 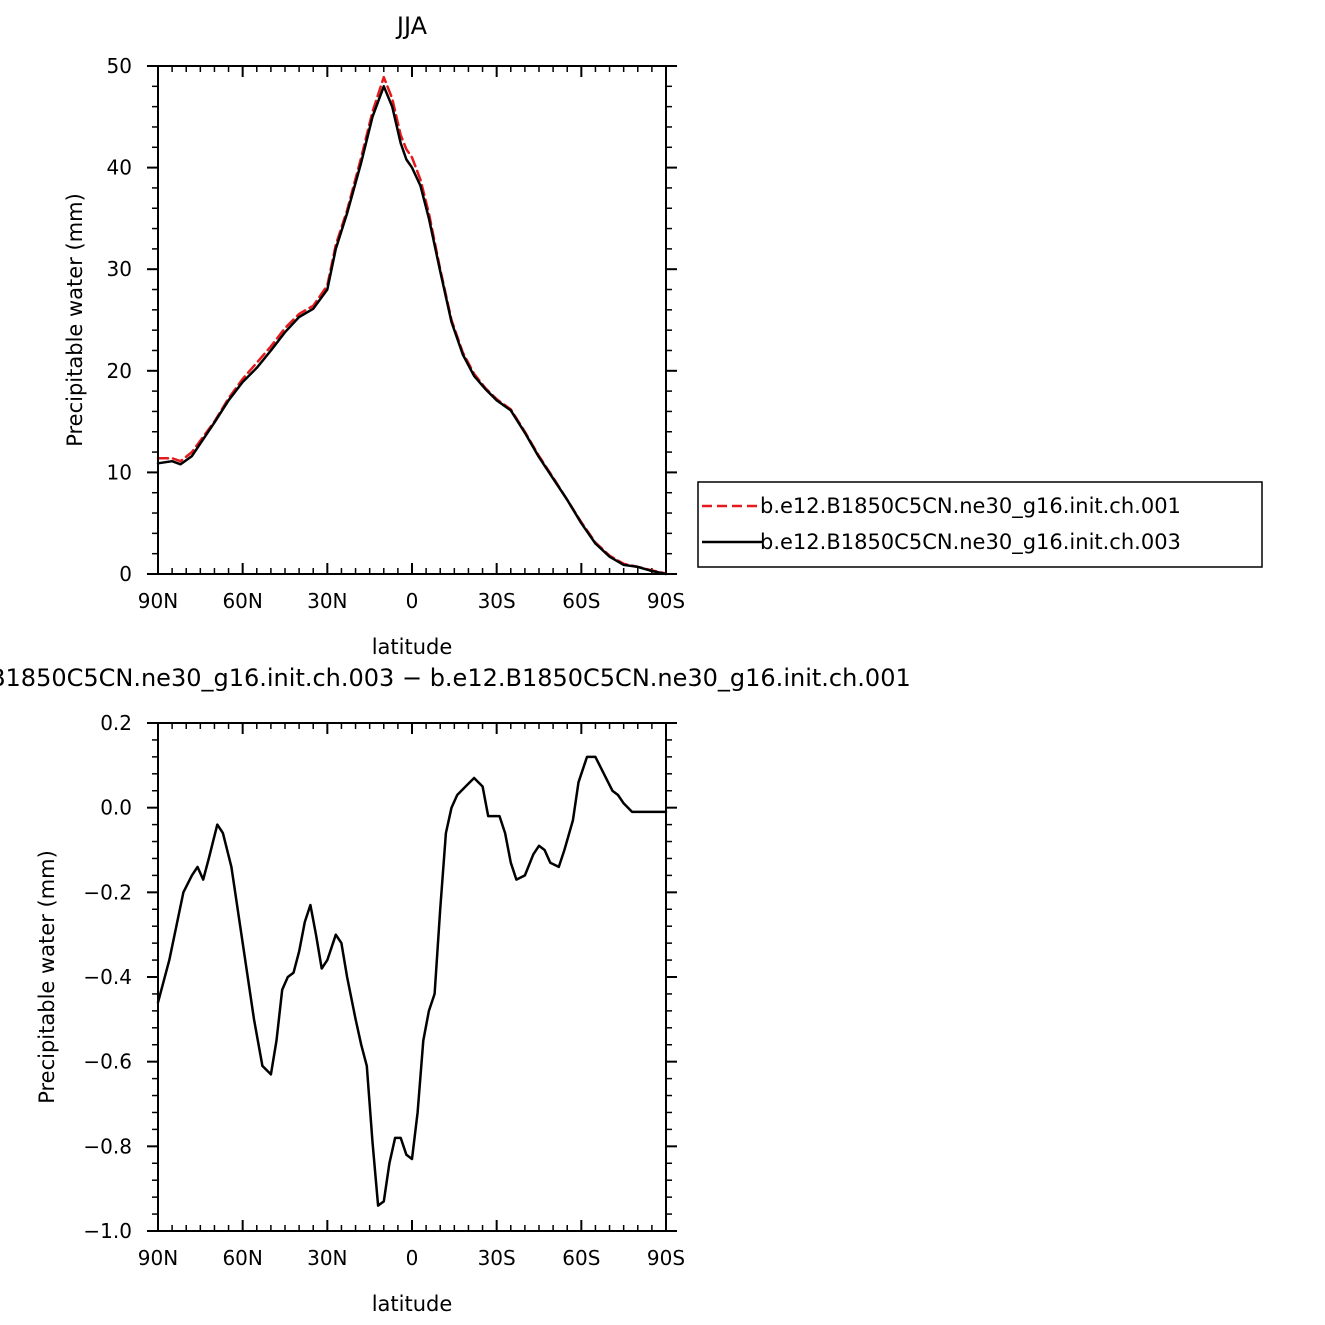 I want to click on y-tick-label: −0.4, so click(x=107, y=977).